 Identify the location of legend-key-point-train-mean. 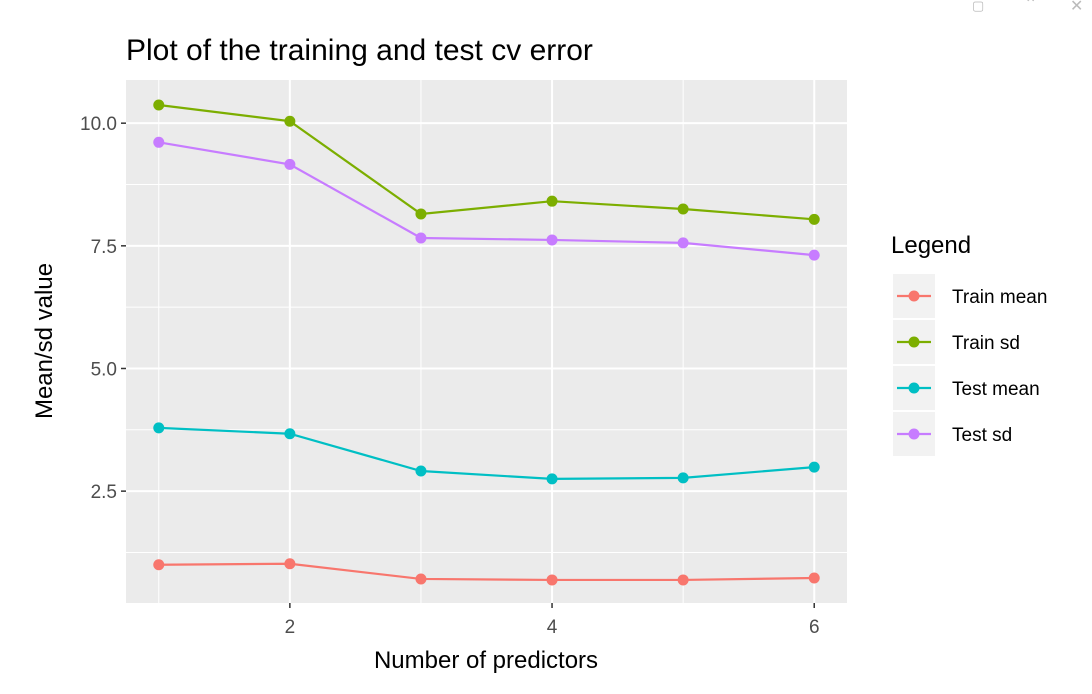
(914, 296).